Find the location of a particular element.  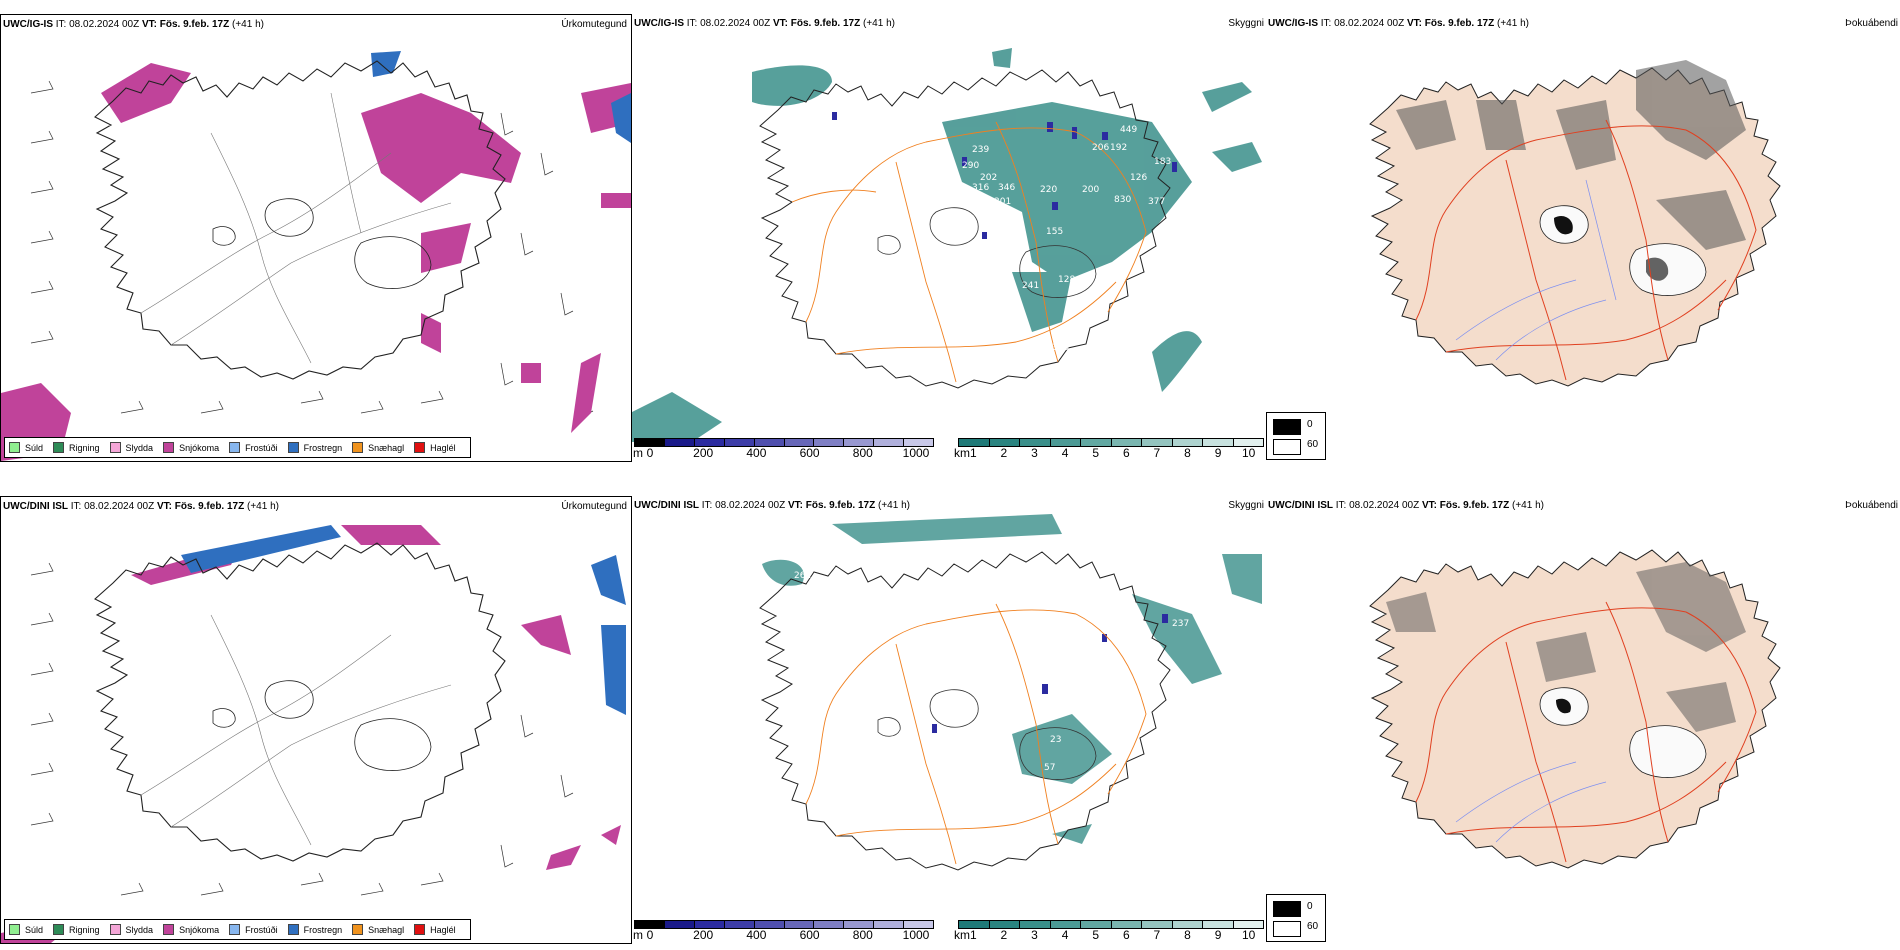

legend-label: Rigning is located at coordinates (84, 447).